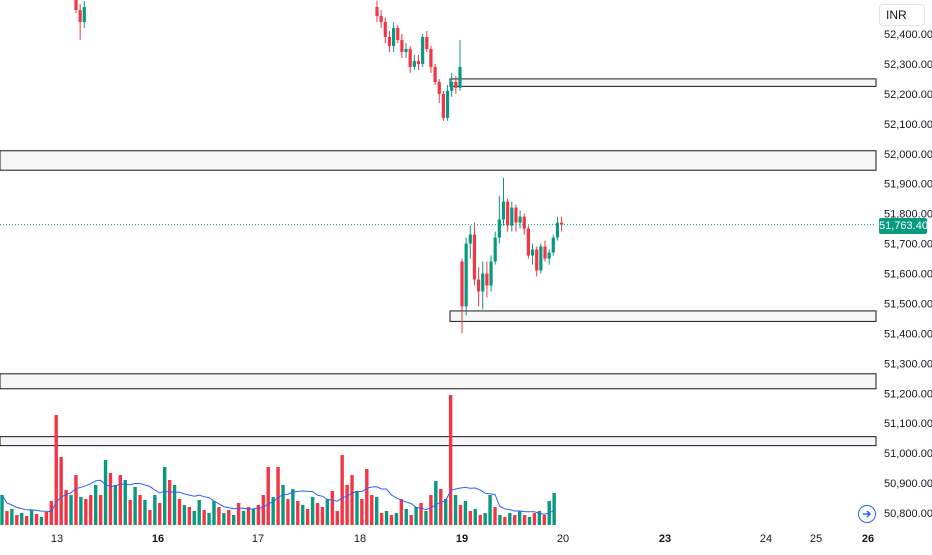 The image size is (932, 555). What do you see at coordinates (908, 245) in the screenshot?
I see `y-tick-label: 51,700.00` at bounding box center [908, 245].